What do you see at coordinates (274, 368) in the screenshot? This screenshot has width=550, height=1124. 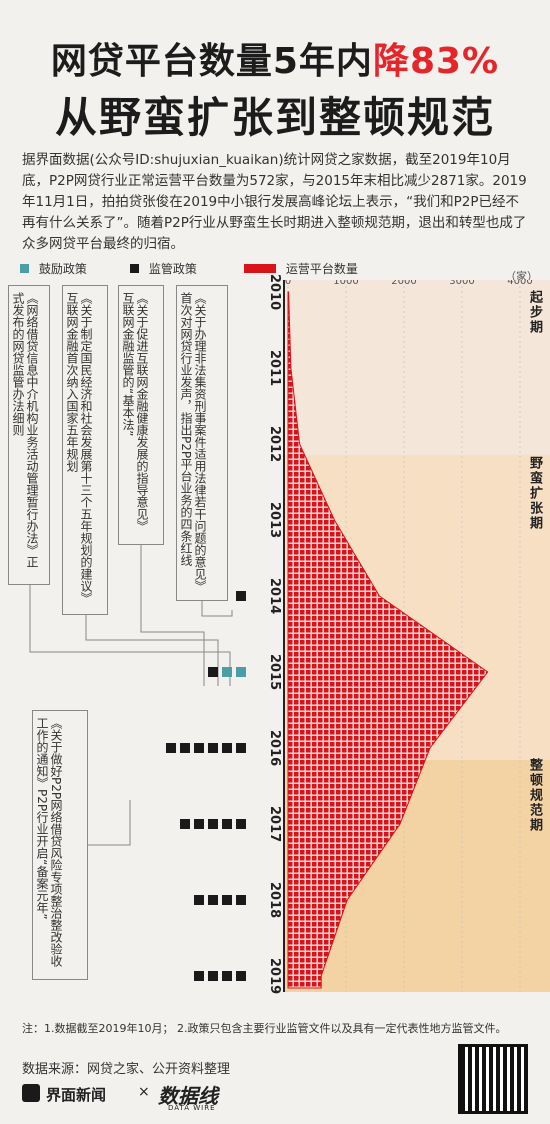 I see `year-label-2011: 2011` at bounding box center [274, 368].